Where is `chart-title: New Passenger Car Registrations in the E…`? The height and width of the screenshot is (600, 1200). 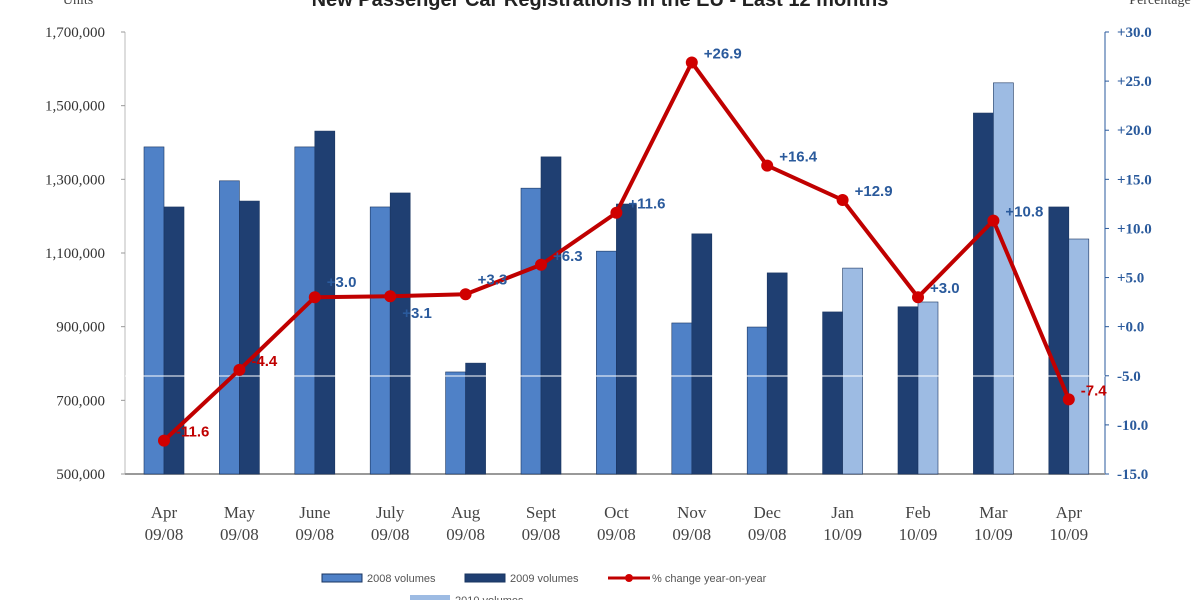
chart-title: New Passenger Car Registrations in the E… is located at coordinates (600, 5).